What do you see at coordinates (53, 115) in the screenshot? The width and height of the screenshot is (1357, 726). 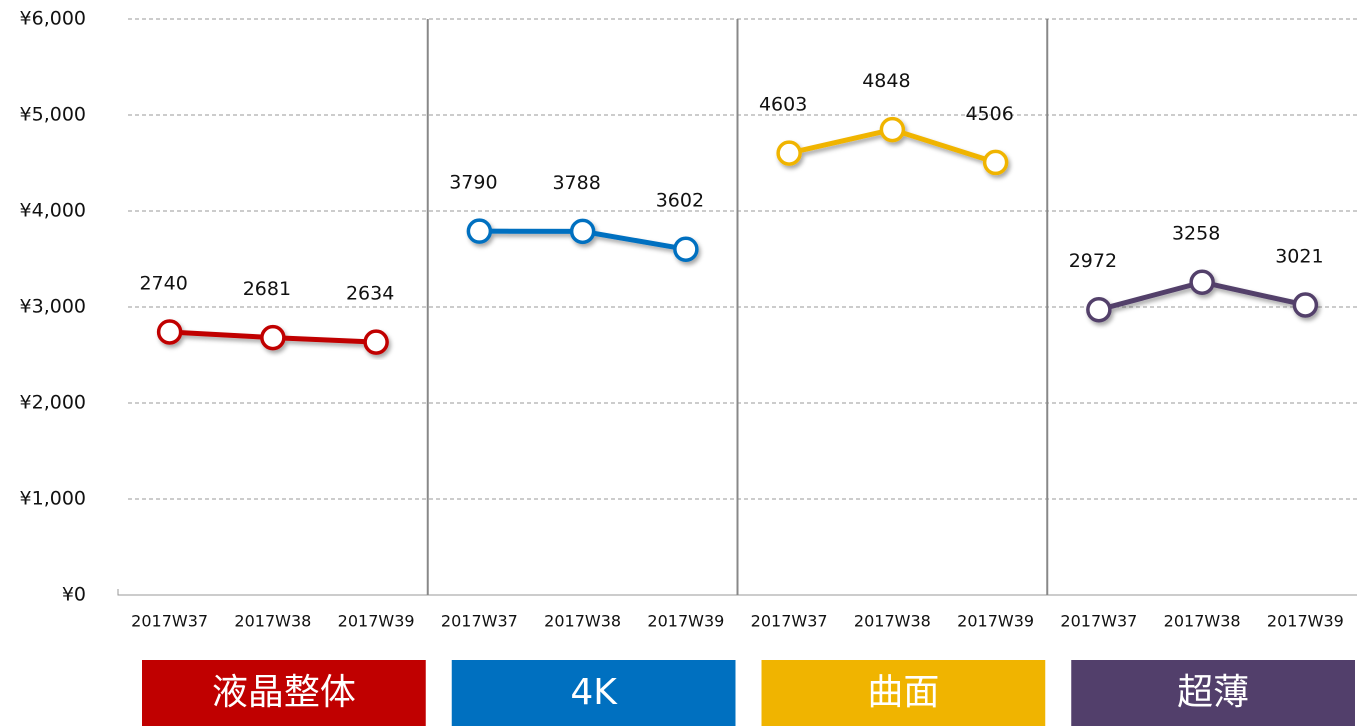 I see `y-tick-label: ¥5,000` at bounding box center [53, 115].